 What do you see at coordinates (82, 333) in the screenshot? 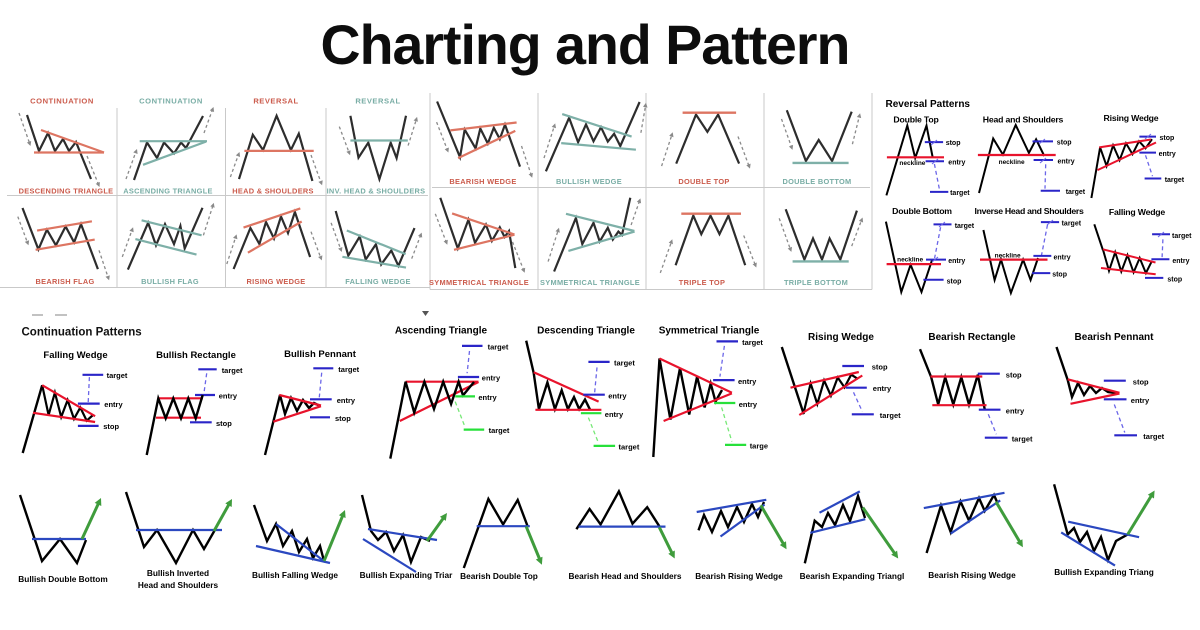
I see `svg-text: Continuation Patterns` at bounding box center [82, 333].